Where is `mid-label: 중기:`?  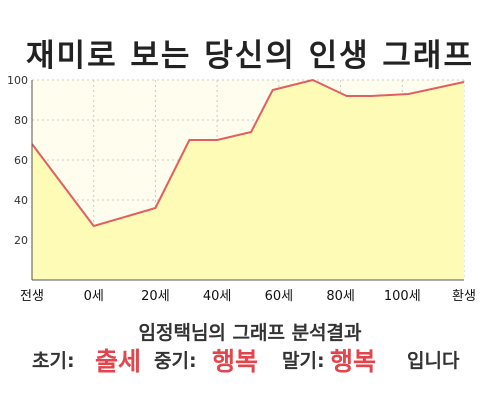
mid-label: 중기: is located at coordinates (175, 361).